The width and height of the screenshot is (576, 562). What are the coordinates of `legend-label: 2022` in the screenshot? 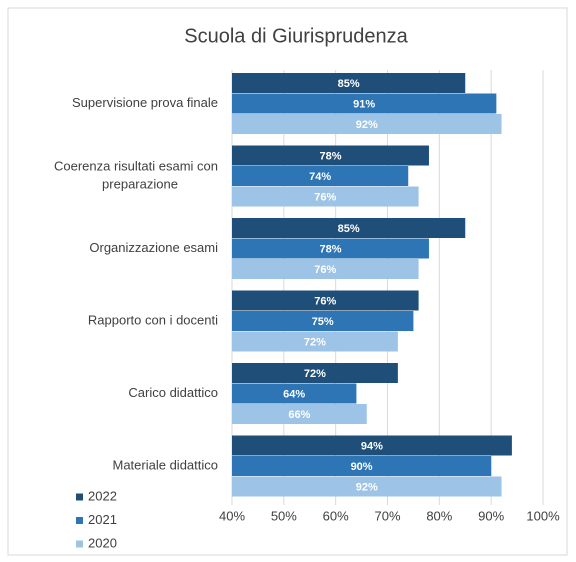 It's located at (102, 495).